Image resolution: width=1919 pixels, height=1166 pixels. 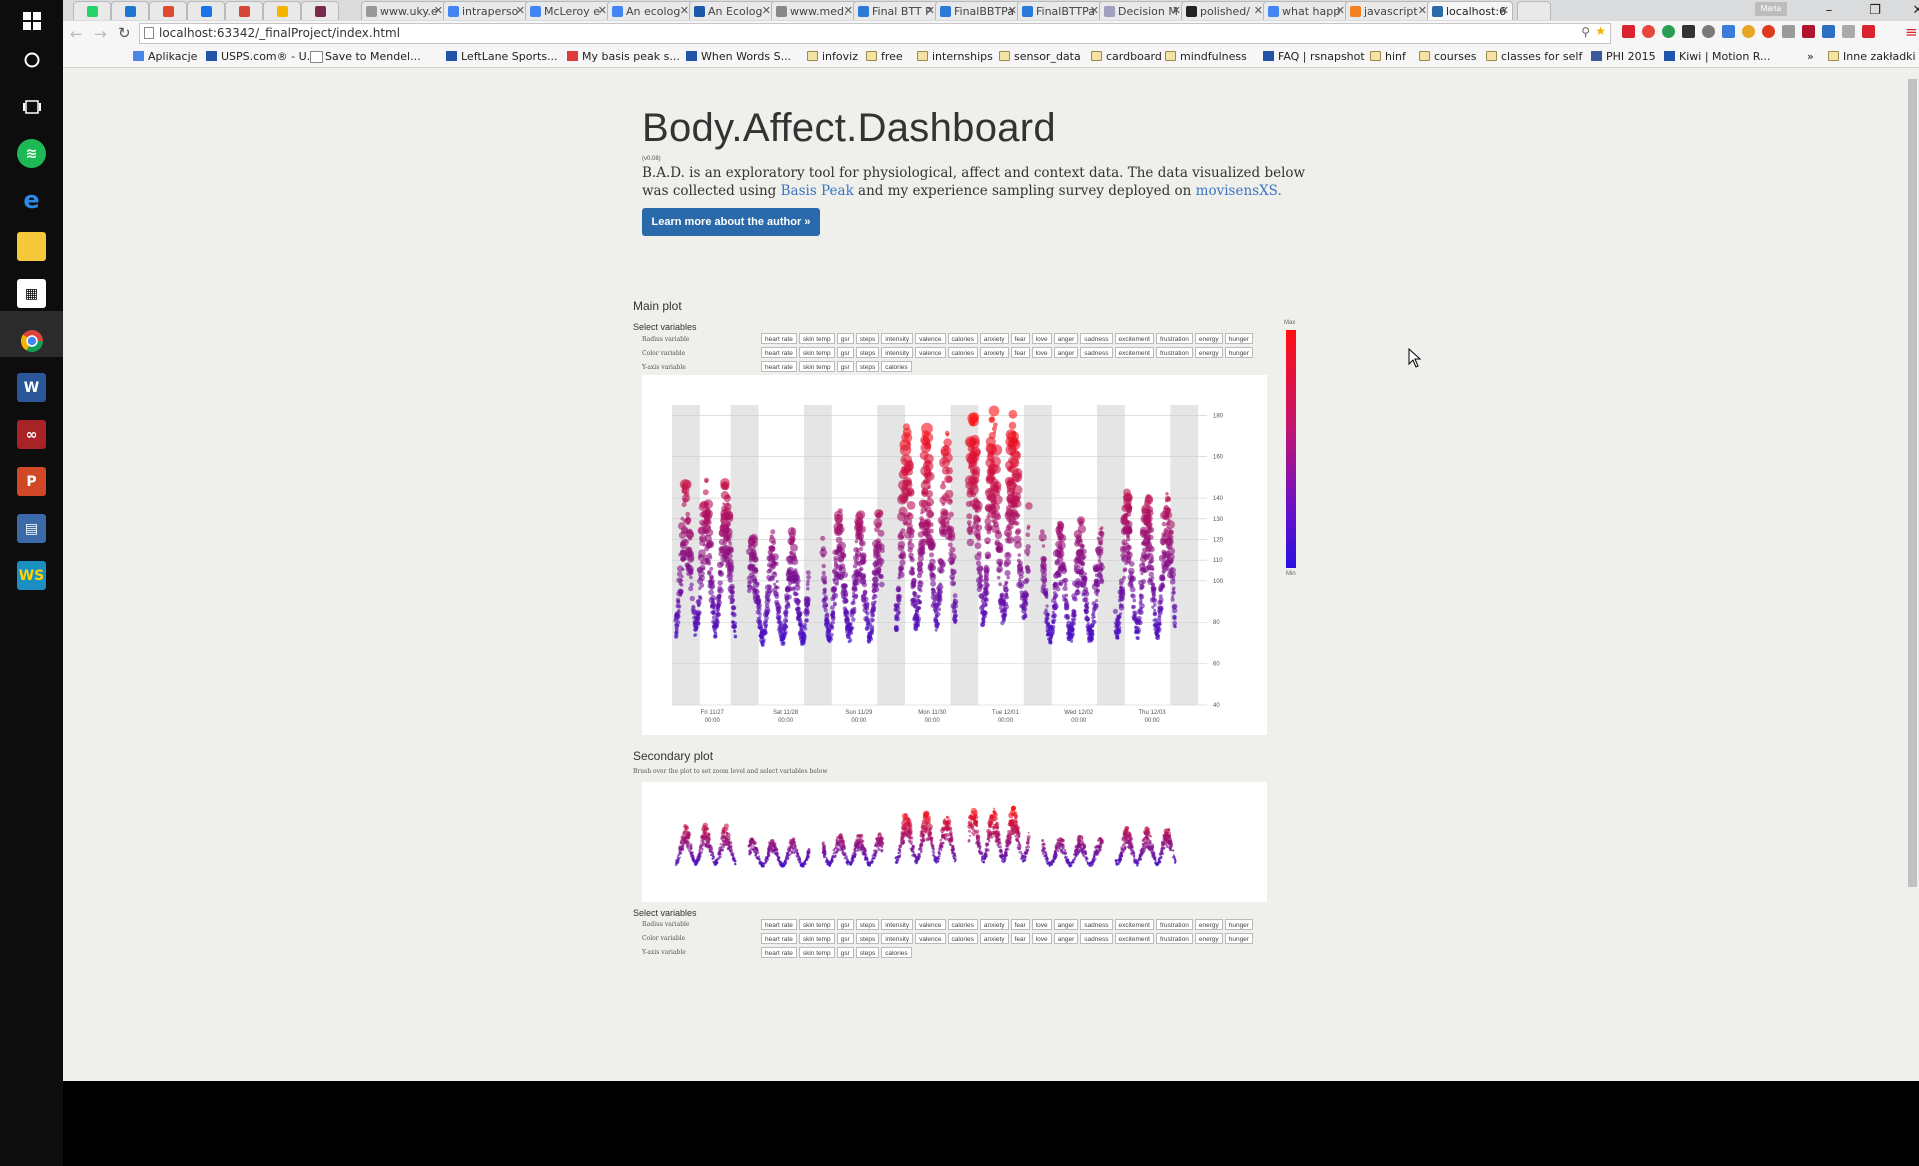 I want to click on browser-tab: An ecolog ✕, so click(x=650, y=10).